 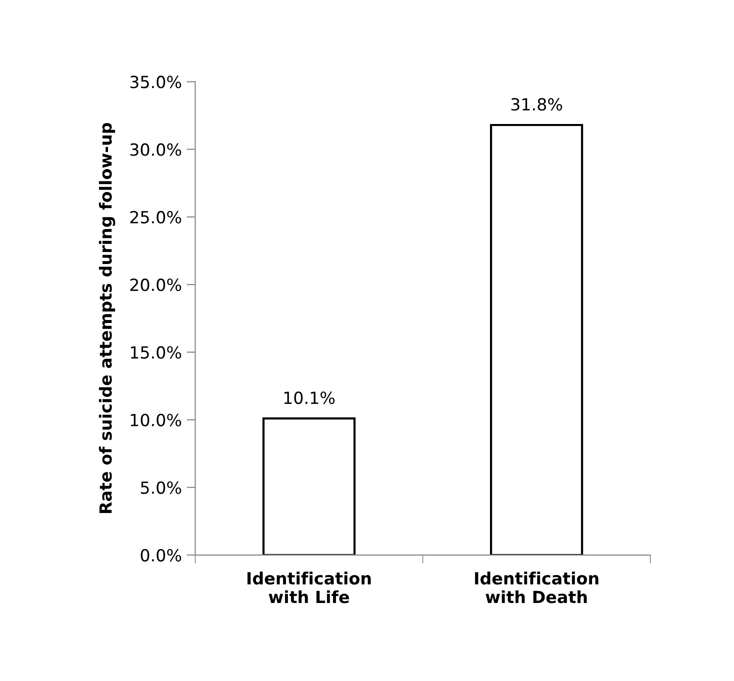 I want to click on data-label: 10.1%, so click(x=309, y=397).